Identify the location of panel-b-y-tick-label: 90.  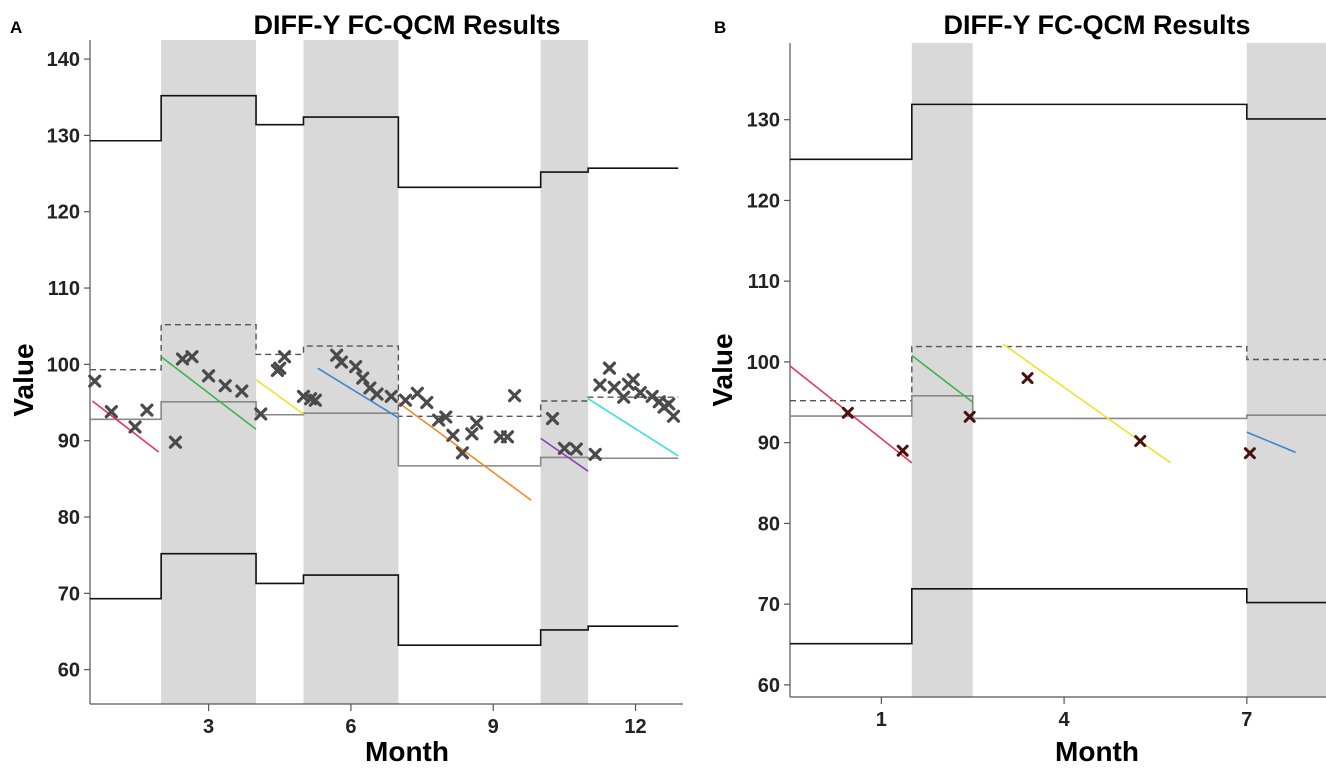
(769, 444).